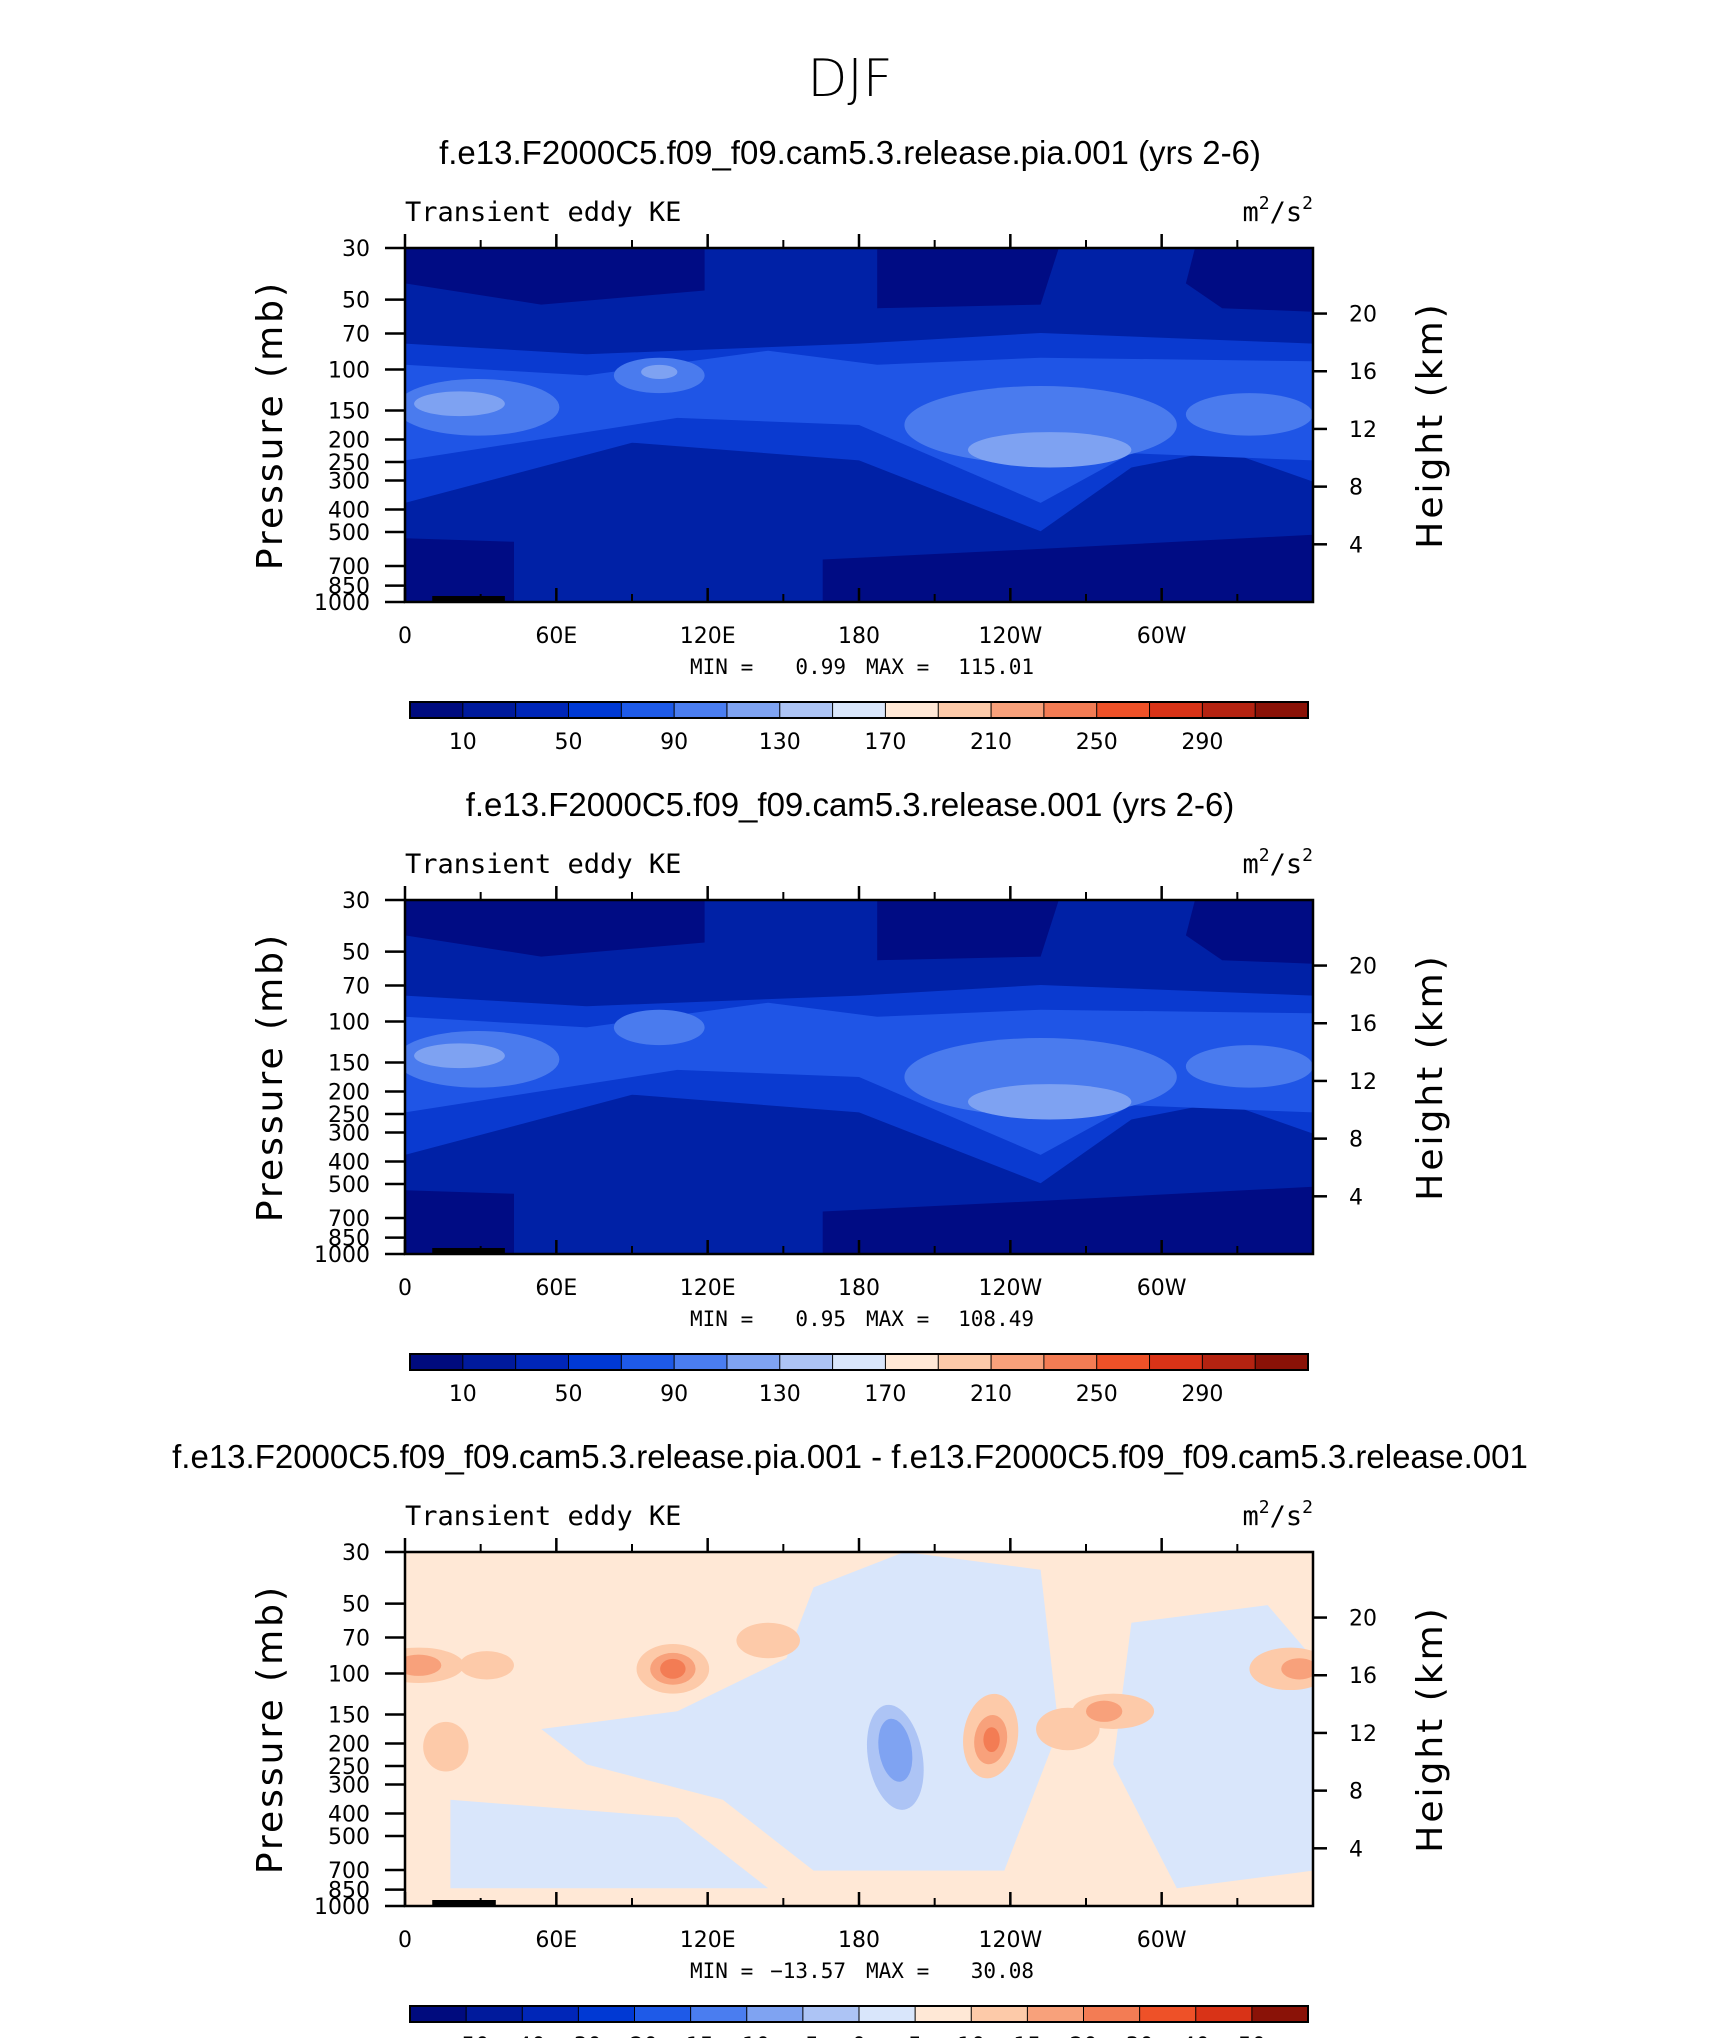  What do you see at coordinates (859, 728) in the screenshot?
I see `colorbar: 10 50 90 130 170 210 250 290` at bounding box center [859, 728].